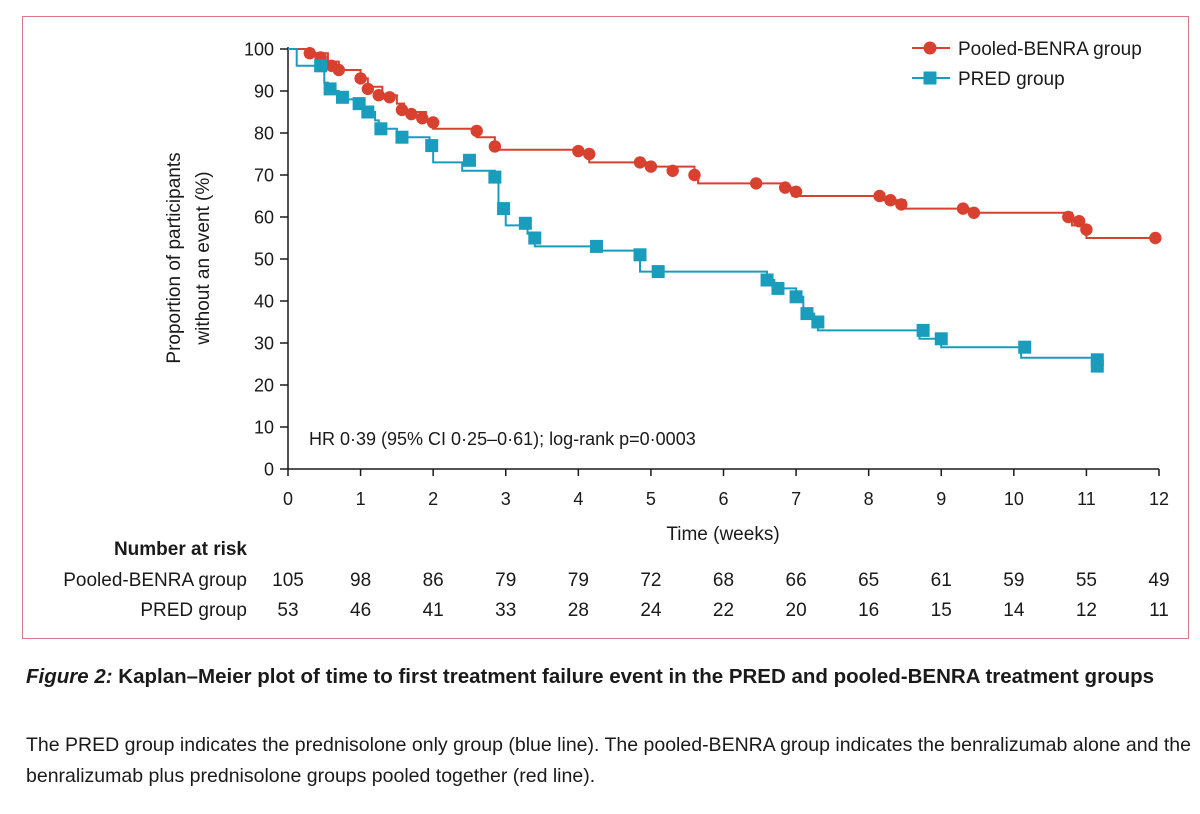  I want to click on y-tick-label: 90, so click(264, 92).